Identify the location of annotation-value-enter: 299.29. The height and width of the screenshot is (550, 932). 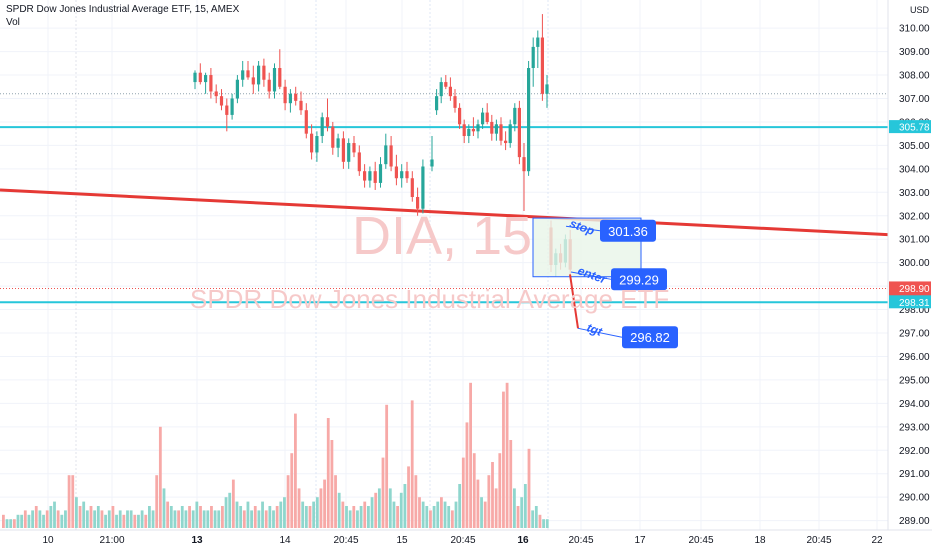
(639, 279).